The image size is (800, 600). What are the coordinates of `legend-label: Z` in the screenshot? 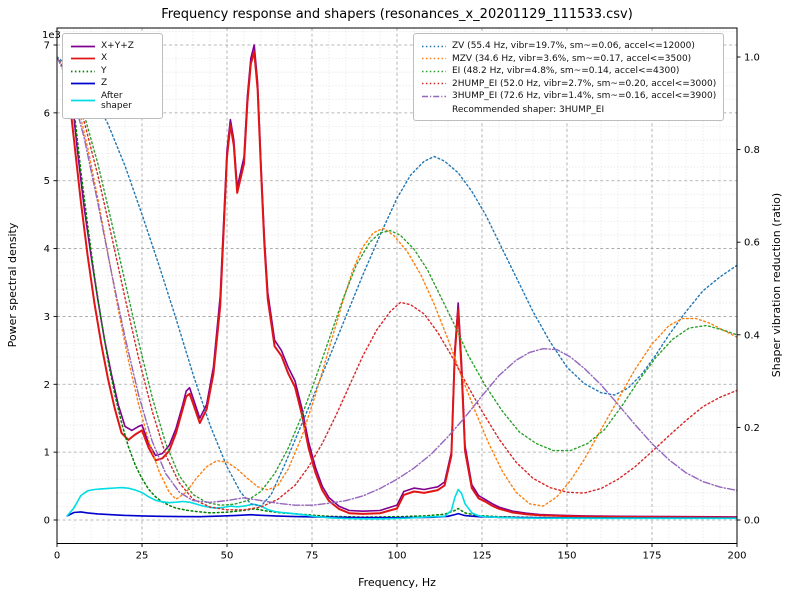 It's located at (104, 83).